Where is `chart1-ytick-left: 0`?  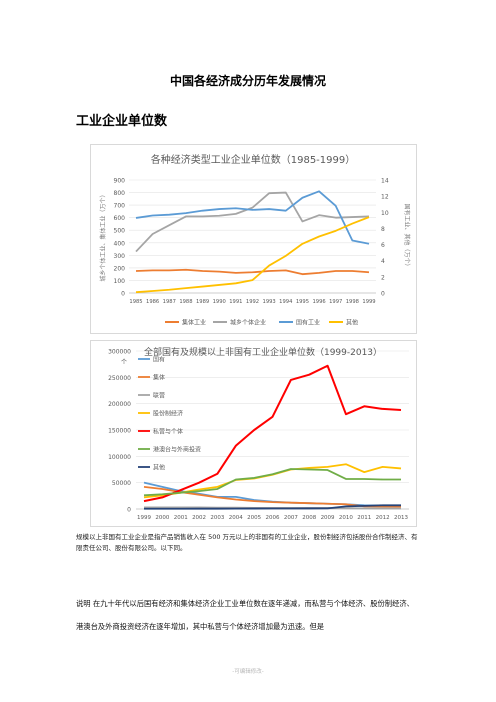 chart1-ytick-left: 0 is located at coordinates (123, 294).